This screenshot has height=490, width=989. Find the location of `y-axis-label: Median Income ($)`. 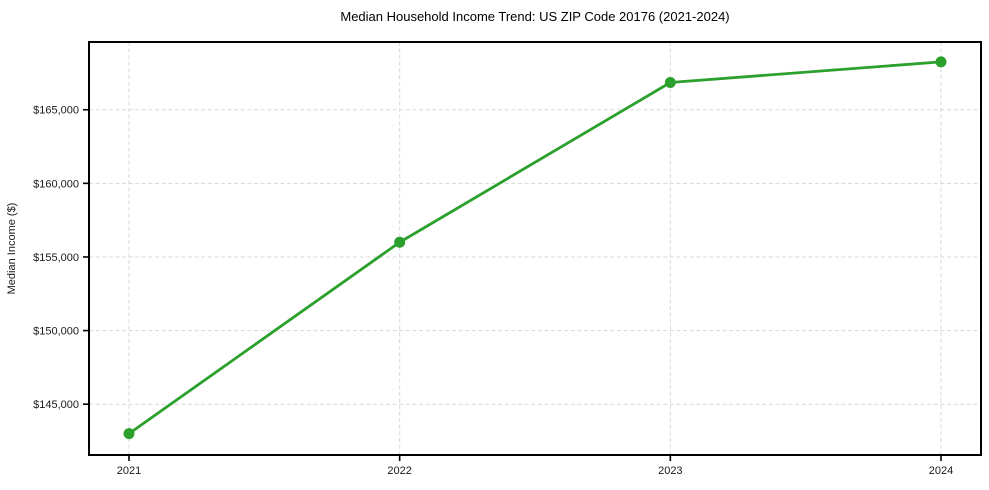

y-axis-label: Median Income ($) is located at coordinates (12, 249).